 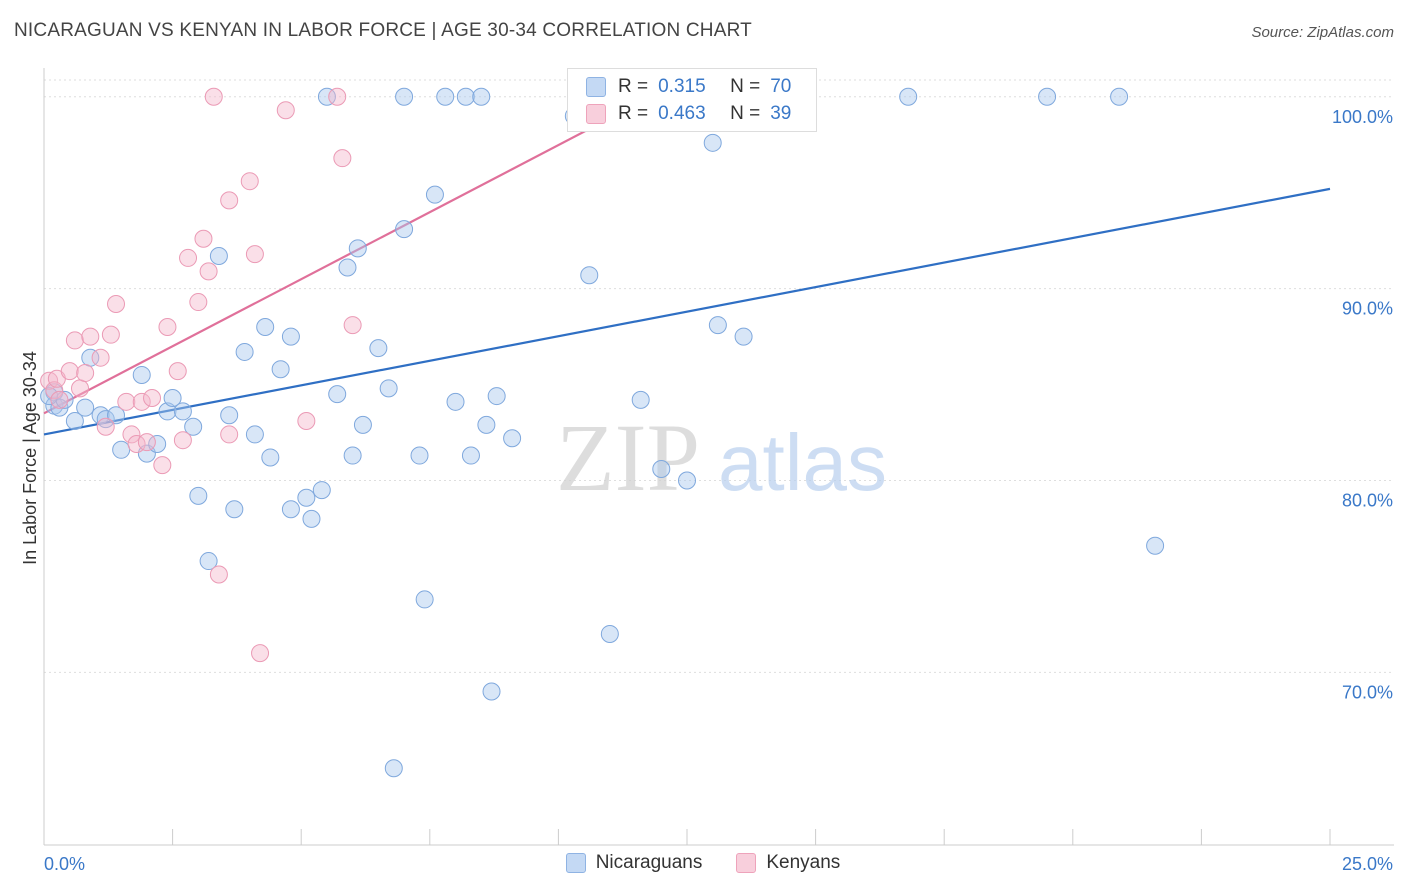 I want to click on bottom-legend-kenyans: Kenyans, so click(x=788, y=863).